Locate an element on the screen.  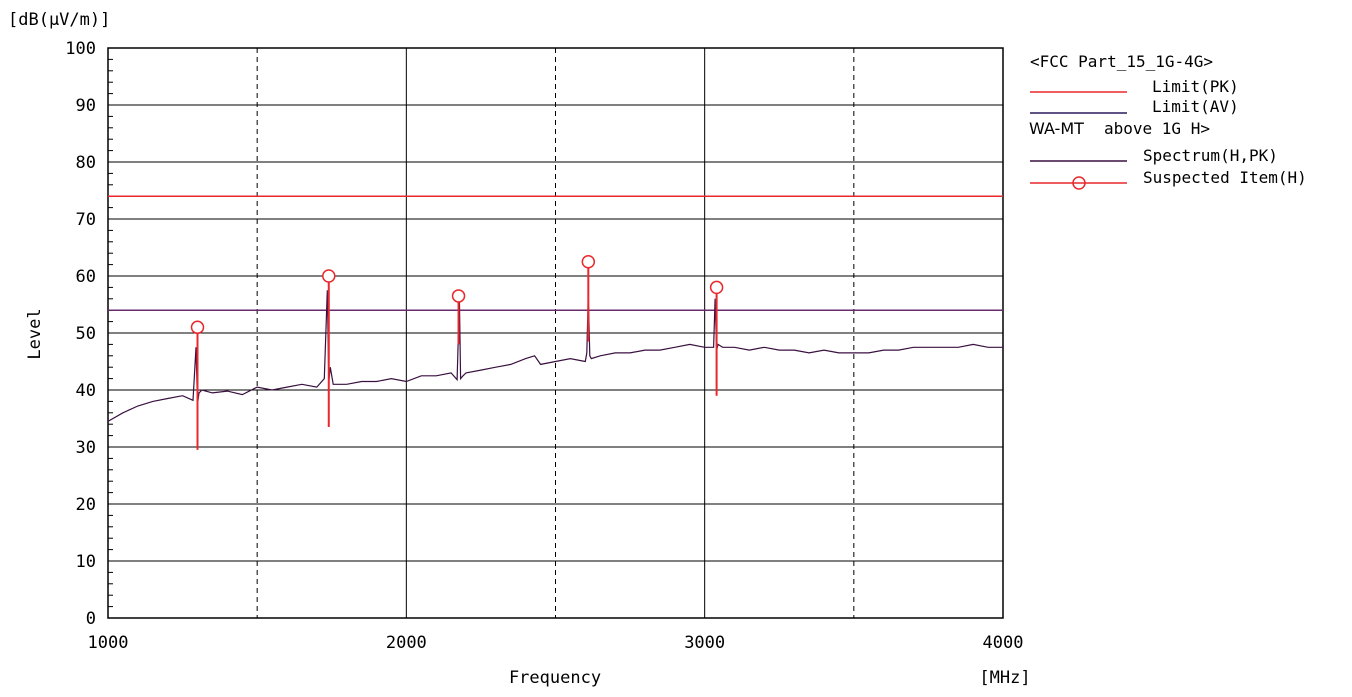
legend-label-limit-av: Limit(AV) is located at coordinates (1195, 106).